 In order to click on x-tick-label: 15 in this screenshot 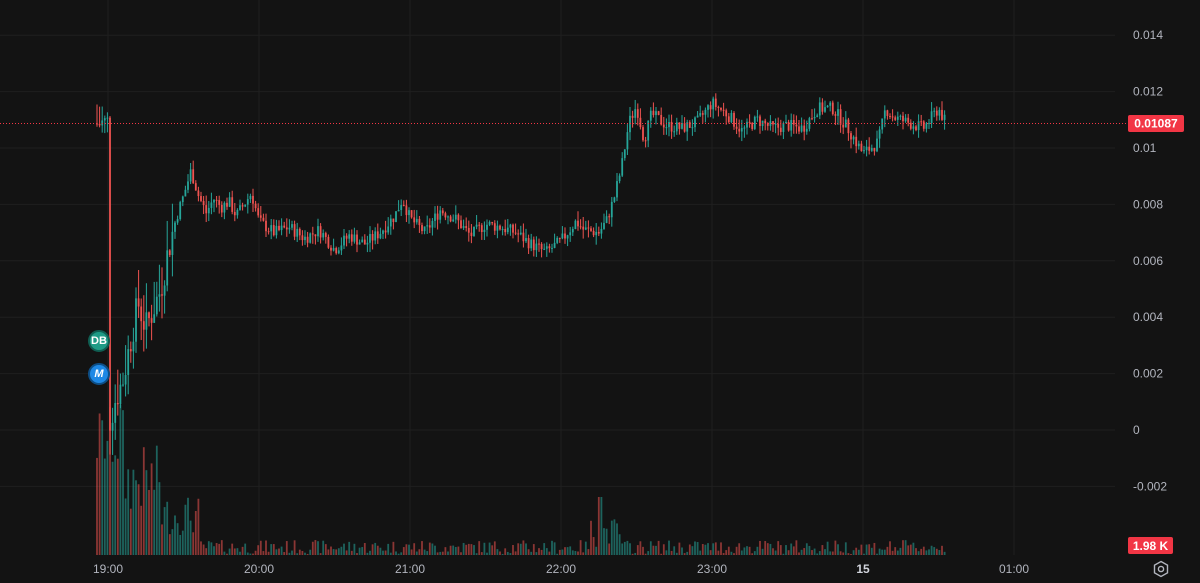, I will do `click(863, 569)`.